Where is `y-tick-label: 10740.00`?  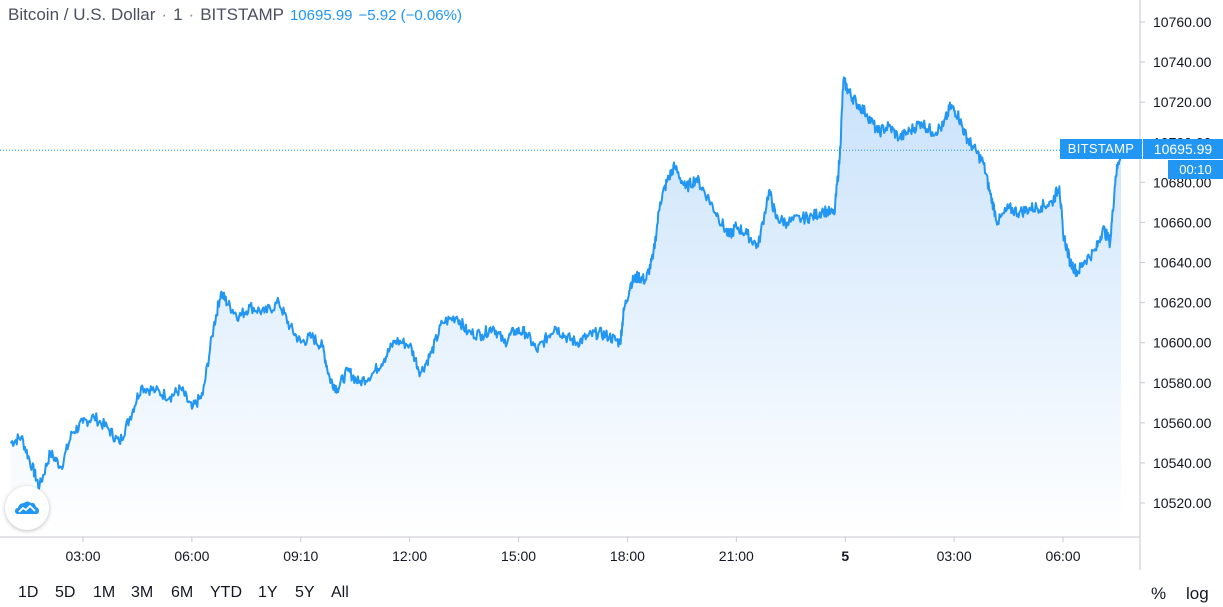
y-tick-label: 10740.00 is located at coordinates (1182, 62).